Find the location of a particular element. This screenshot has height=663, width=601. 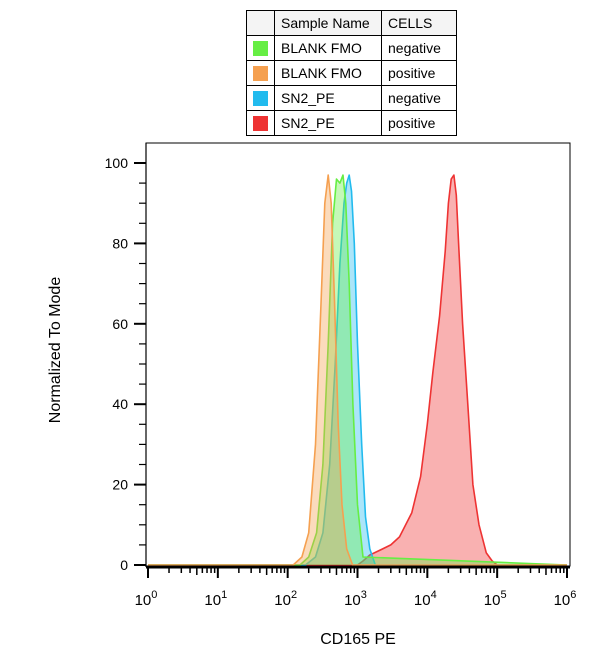

legend-row: BLANK FMO negative is located at coordinates (351, 48).